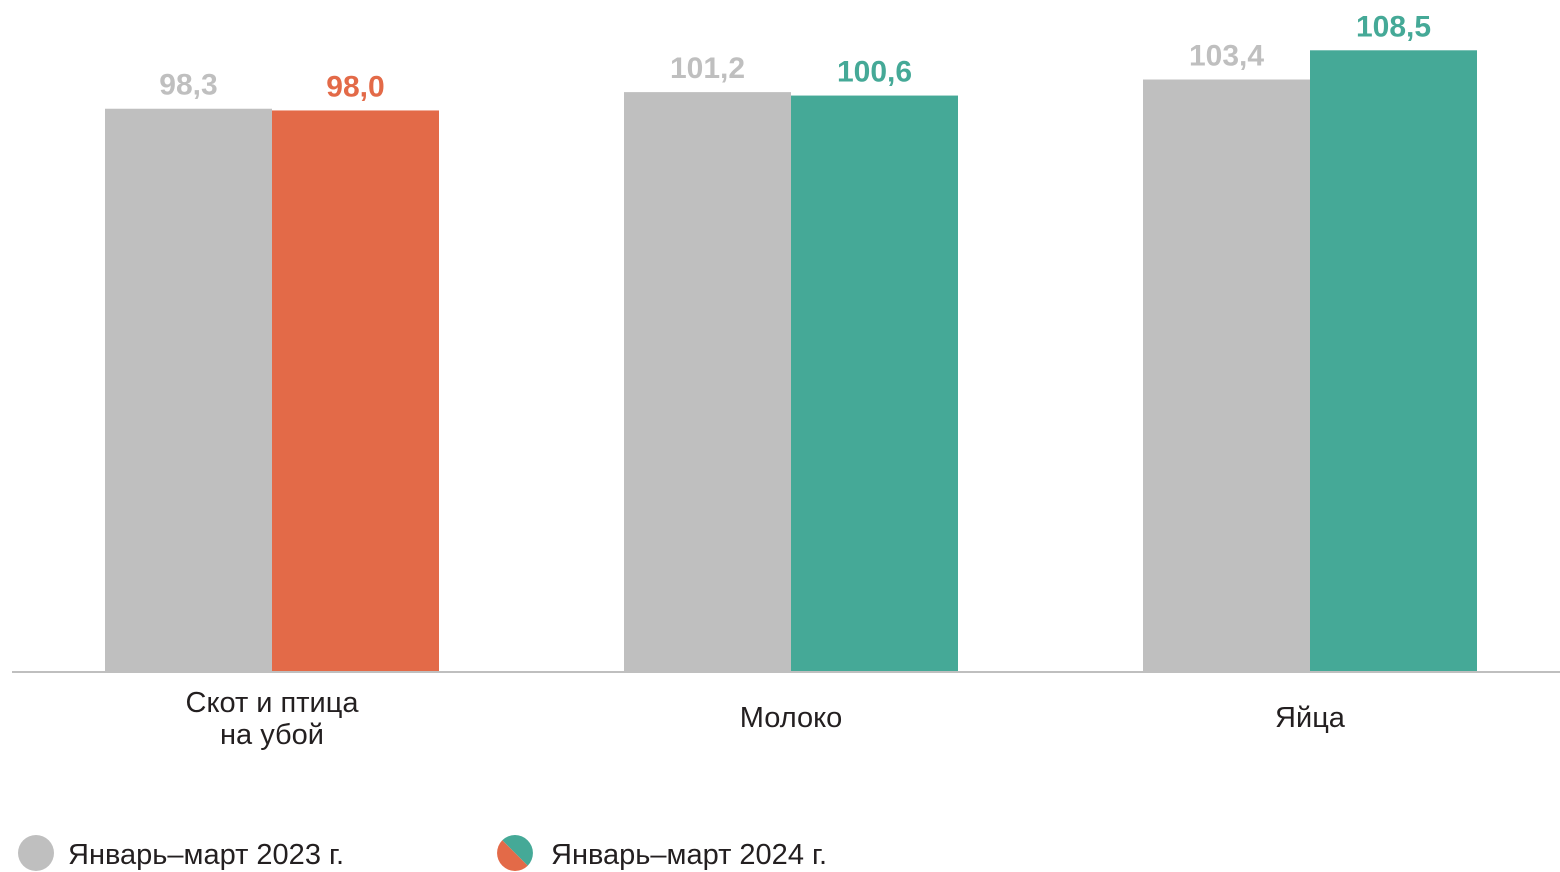 The image size is (1560, 872). What do you see at coordinates (355, 86) in the screenshot?
I see `data-label-2024-0: 98,0` at bounding box center [355, 86].